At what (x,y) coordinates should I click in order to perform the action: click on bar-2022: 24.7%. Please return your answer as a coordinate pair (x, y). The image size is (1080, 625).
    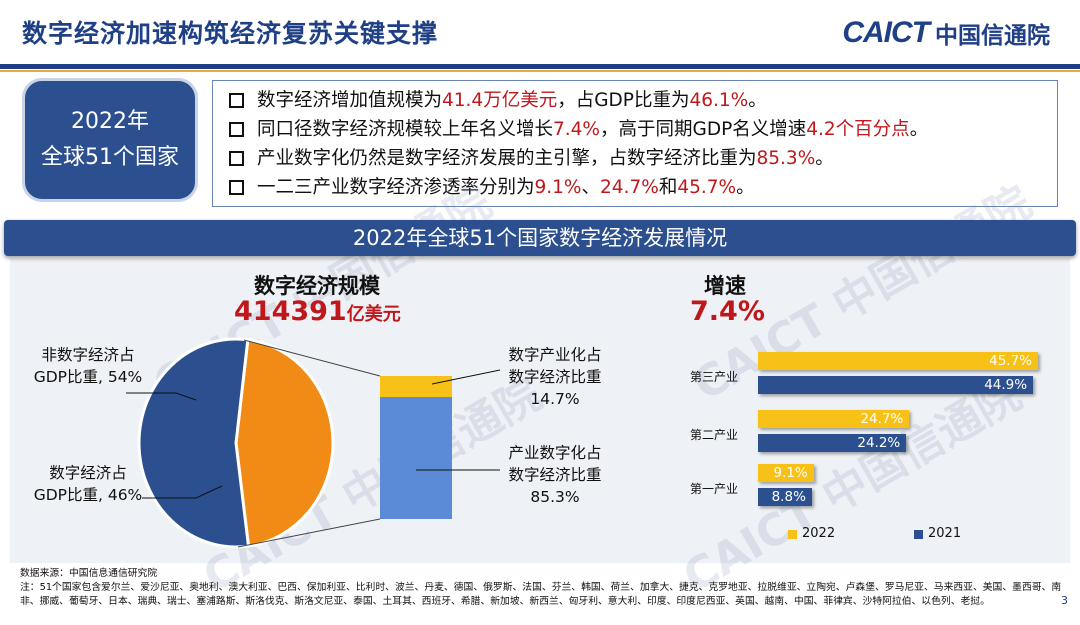
    Looking at the image, I should click on (834, 419).